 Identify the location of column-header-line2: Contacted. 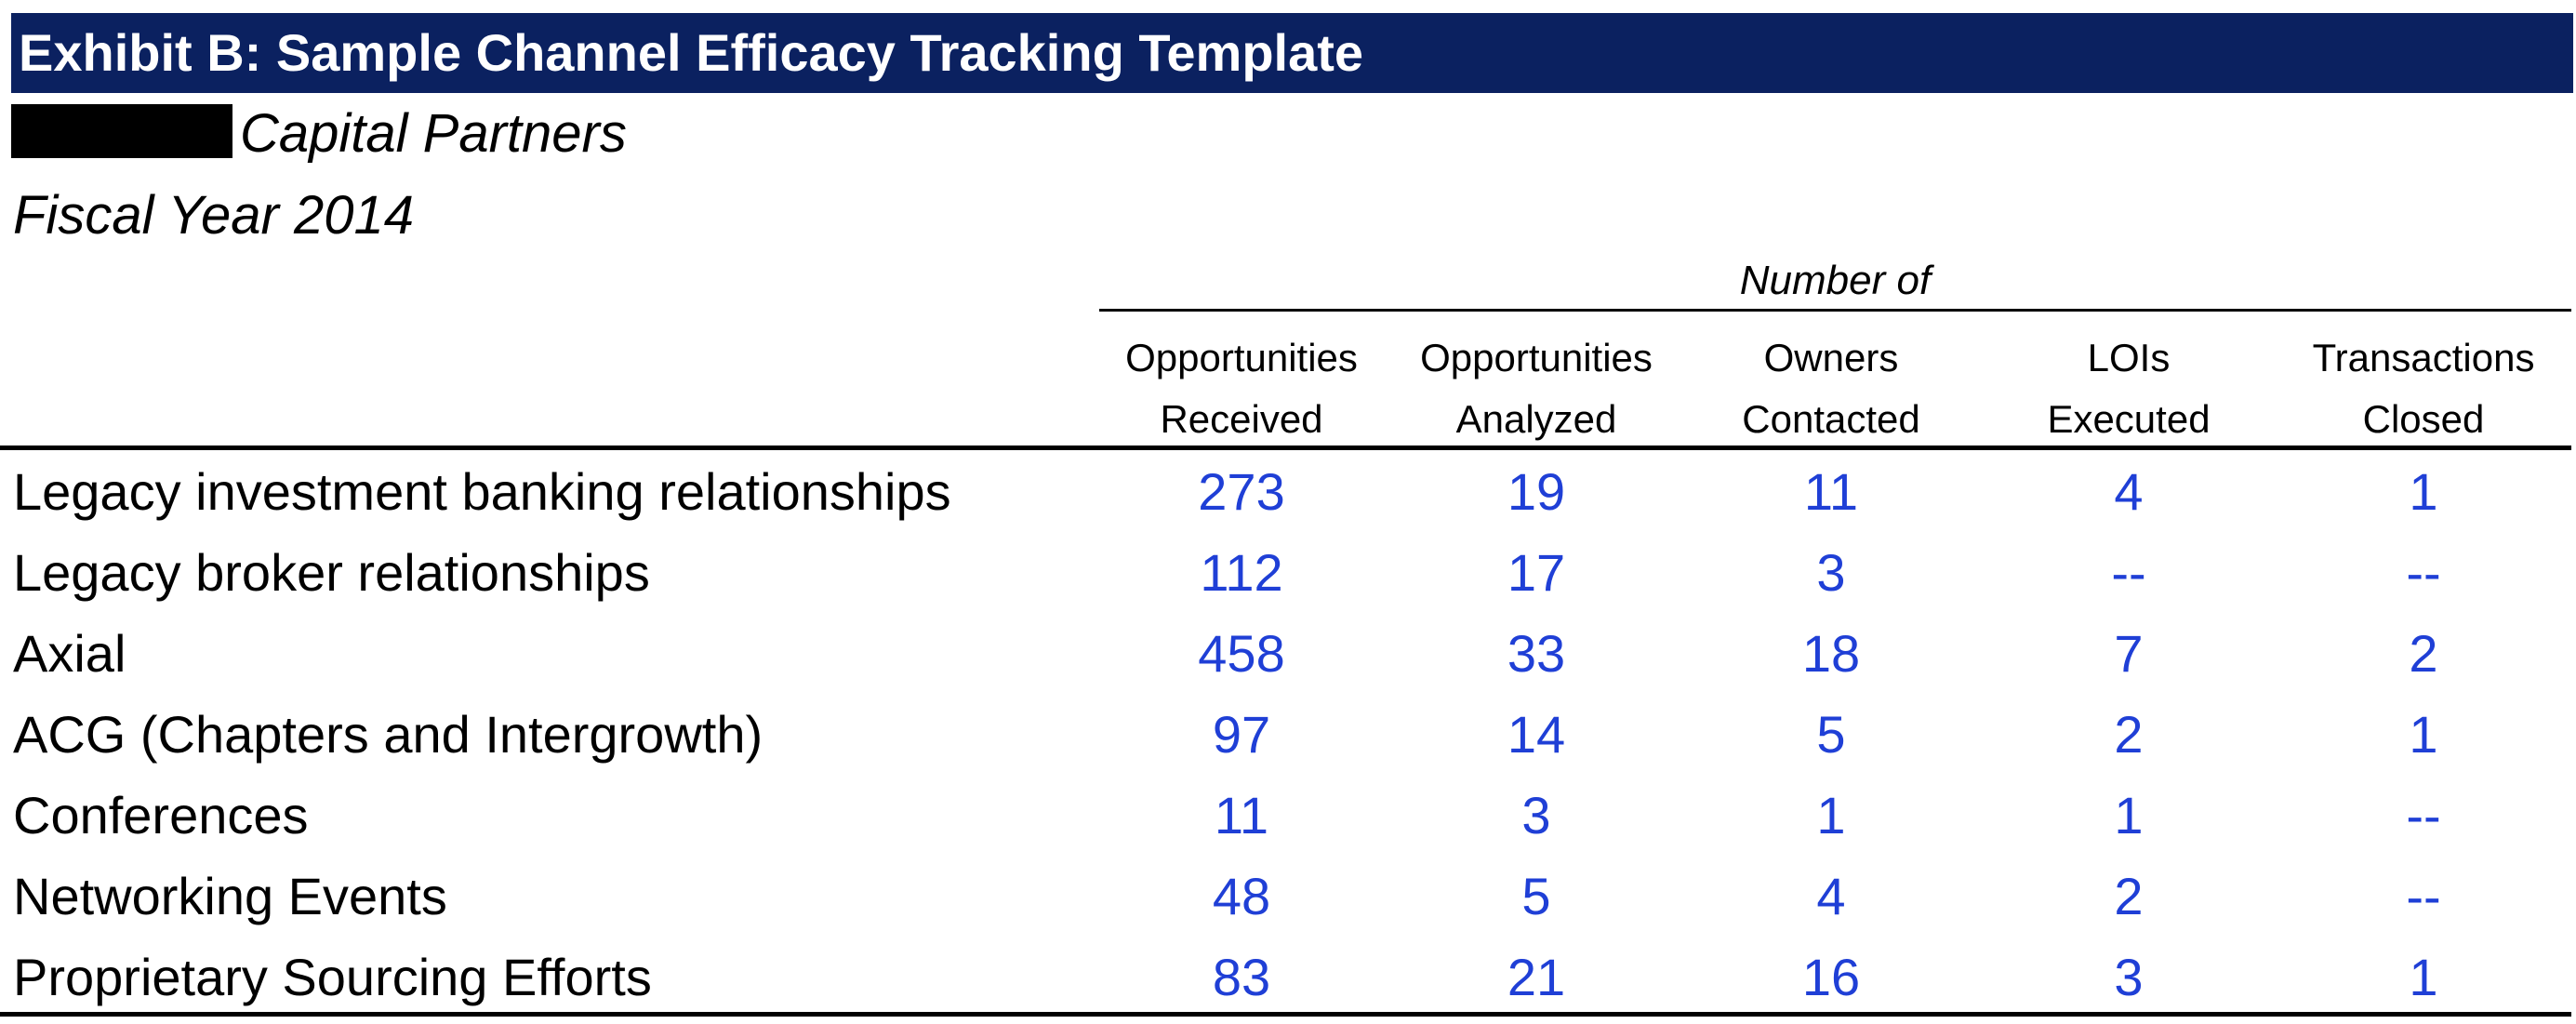
(1831, 419).